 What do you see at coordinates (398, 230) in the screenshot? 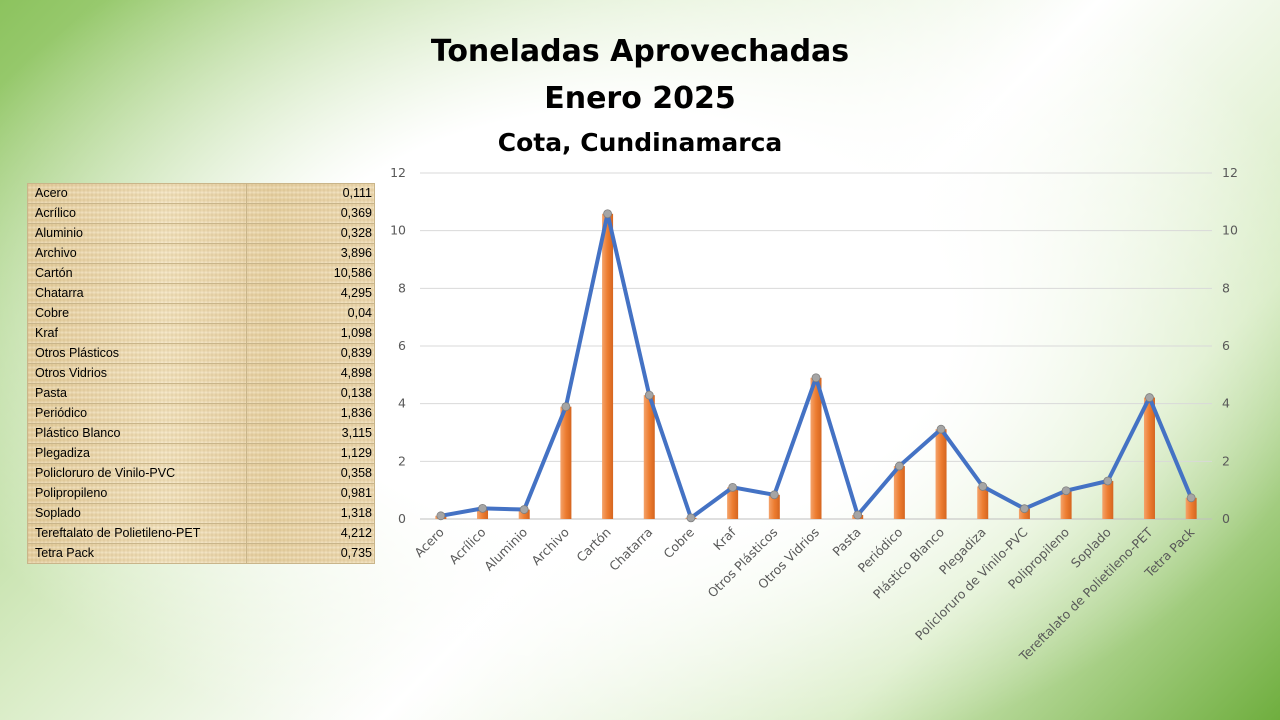
I see `y-tick-label: 10` at bounding box center [398, 230].